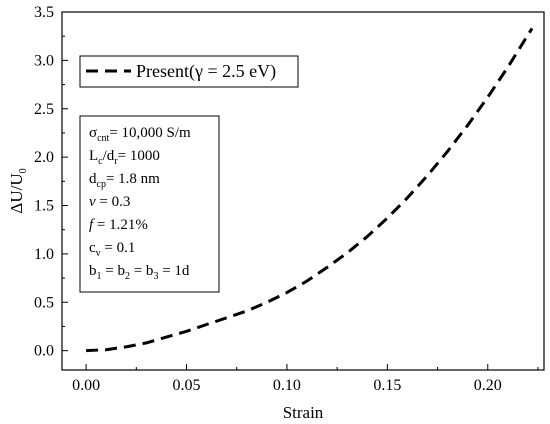 The height and width of the screenshot is (424, 550). Describe the element at coordinates (387, 385) in the screenshot. I see `x-tick-label: 0.15` at that location.